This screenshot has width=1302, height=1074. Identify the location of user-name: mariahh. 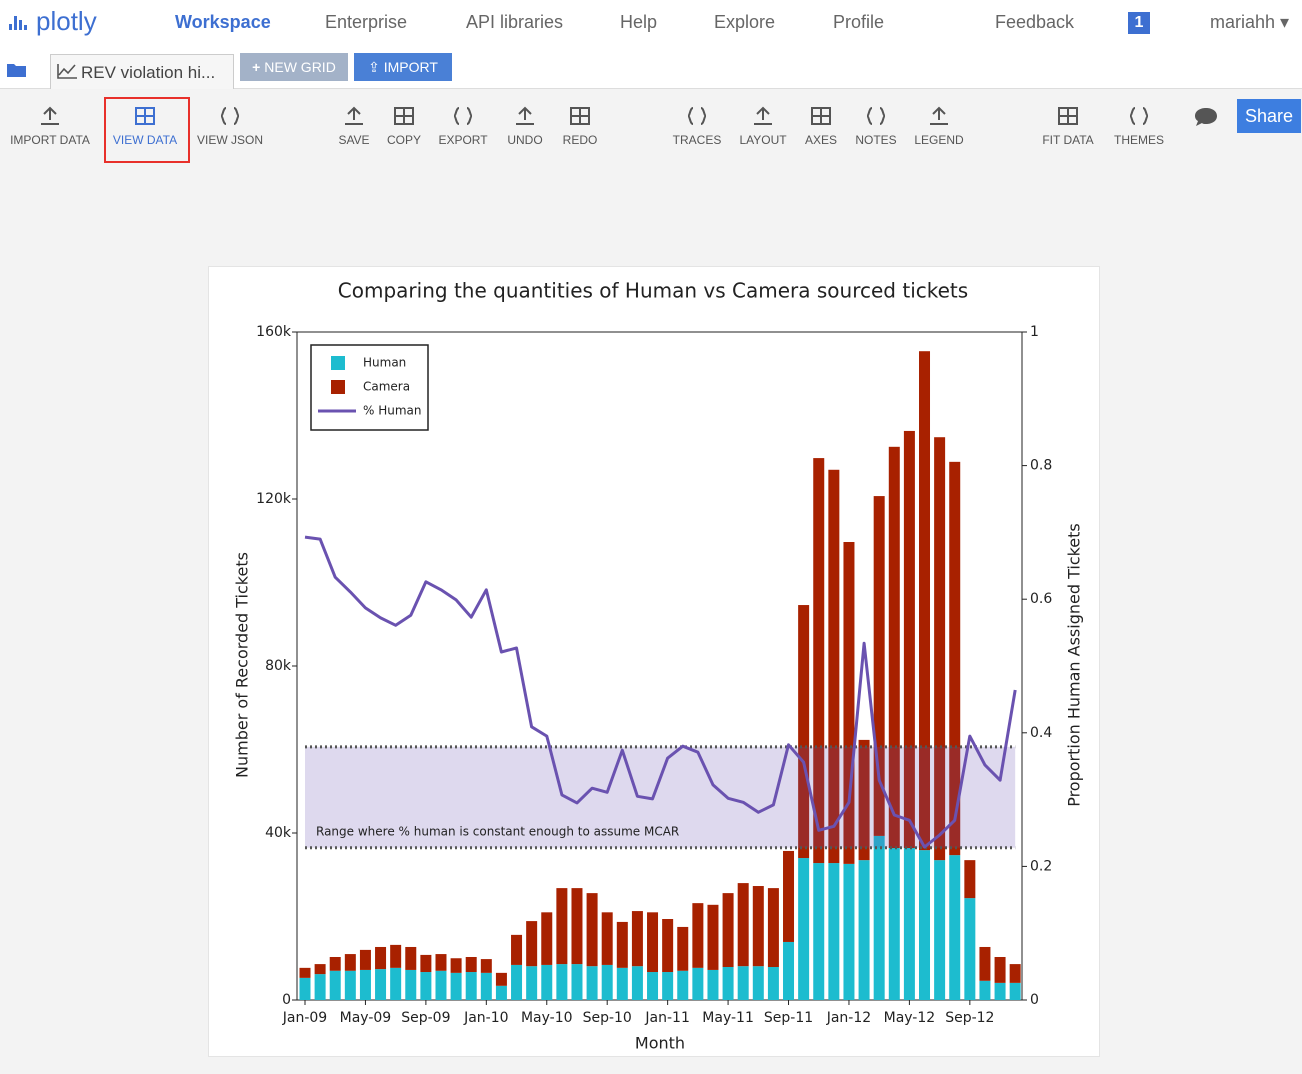
(1243, 22).